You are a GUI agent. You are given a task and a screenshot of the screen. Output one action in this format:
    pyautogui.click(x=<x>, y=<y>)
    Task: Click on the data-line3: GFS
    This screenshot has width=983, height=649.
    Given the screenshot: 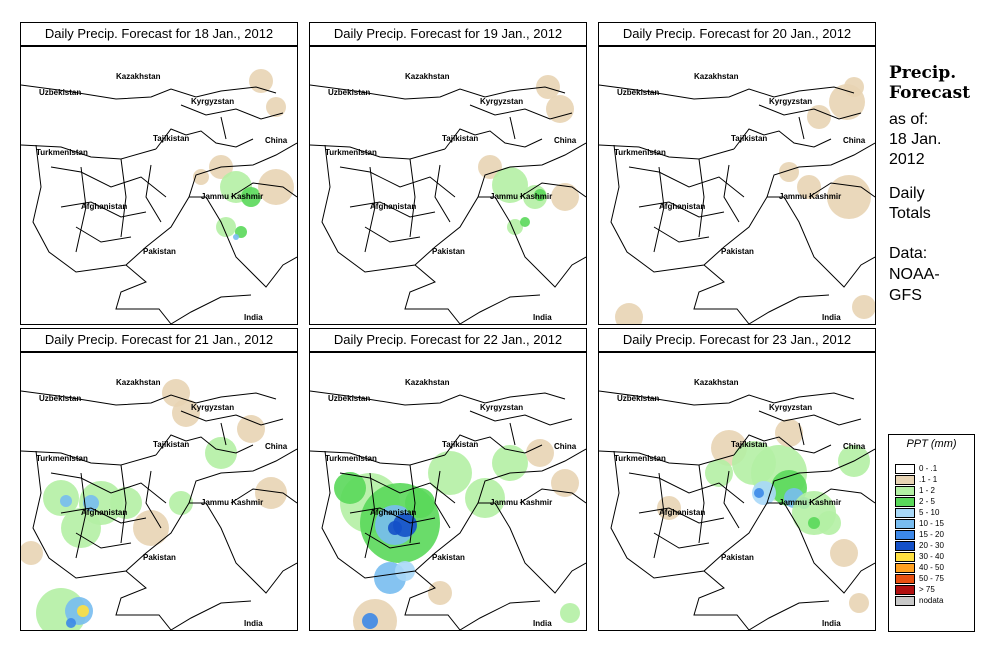 What is the action you would take?
    pyautogui.click(x=905, y=295)
    